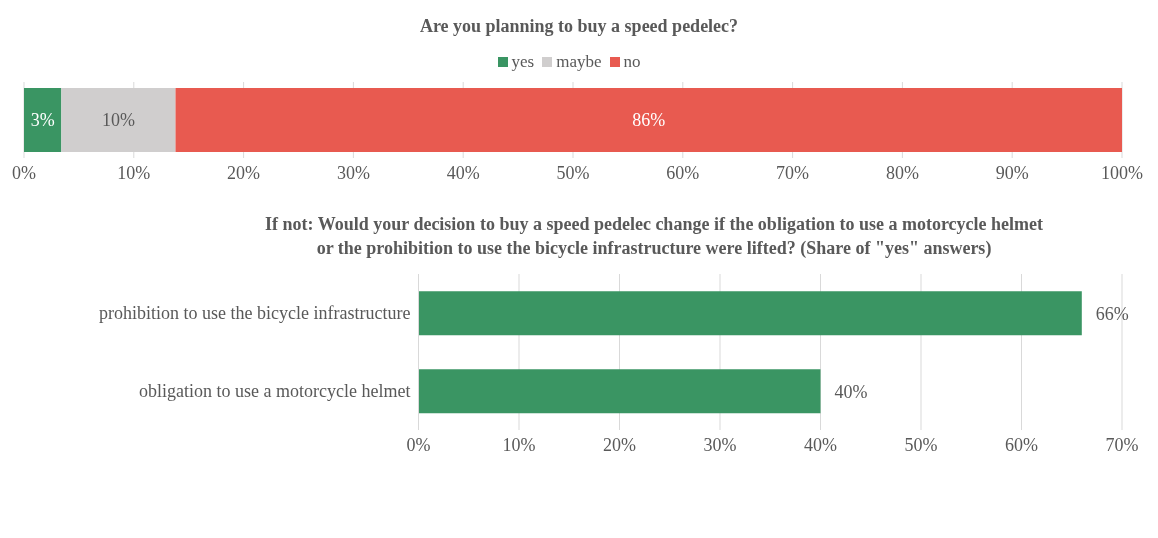 This screenshot has width=1158, height=538. Describe the element at coordinates (902, 172) in the screenshot. I see `x-tick-label: 80%` at that location.